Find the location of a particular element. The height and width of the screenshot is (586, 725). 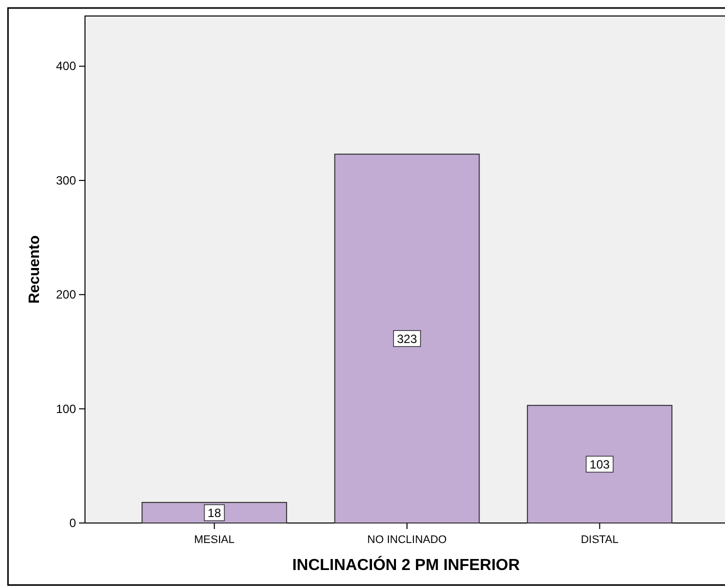

y-tick-label: 100 is located at coordinates (66, 409).